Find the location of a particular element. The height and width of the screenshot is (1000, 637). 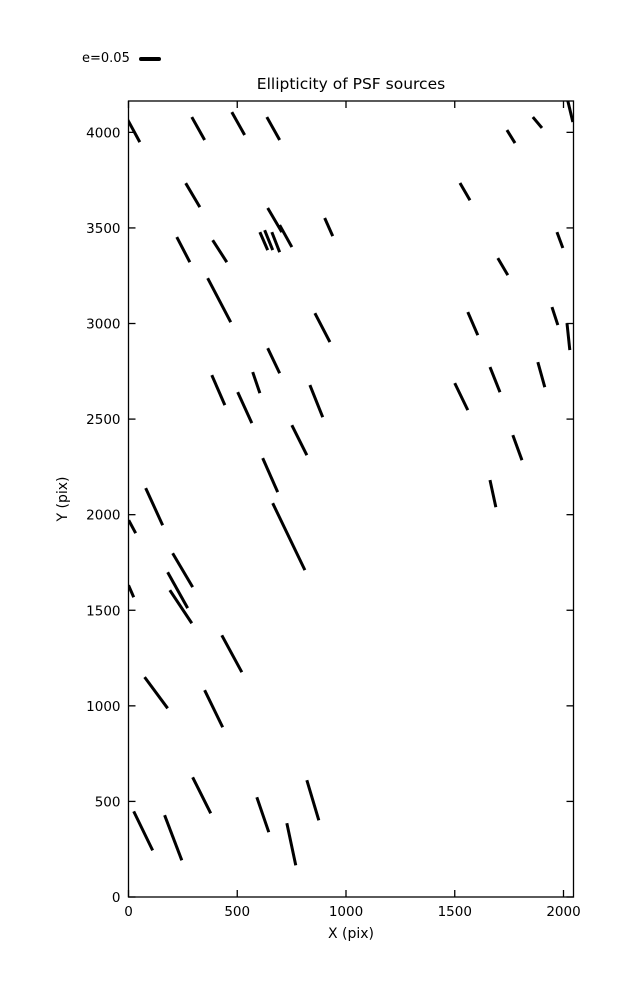

x-tick-label: 500 is located at coordinates (237, 912).